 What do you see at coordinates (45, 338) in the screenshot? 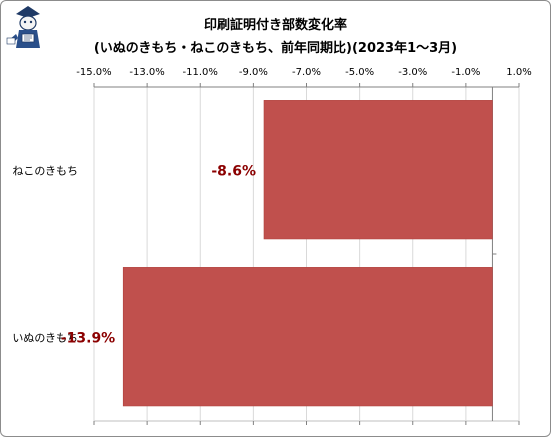
I see `category-label: いぬのきもち` at bounding box center [45, 338].